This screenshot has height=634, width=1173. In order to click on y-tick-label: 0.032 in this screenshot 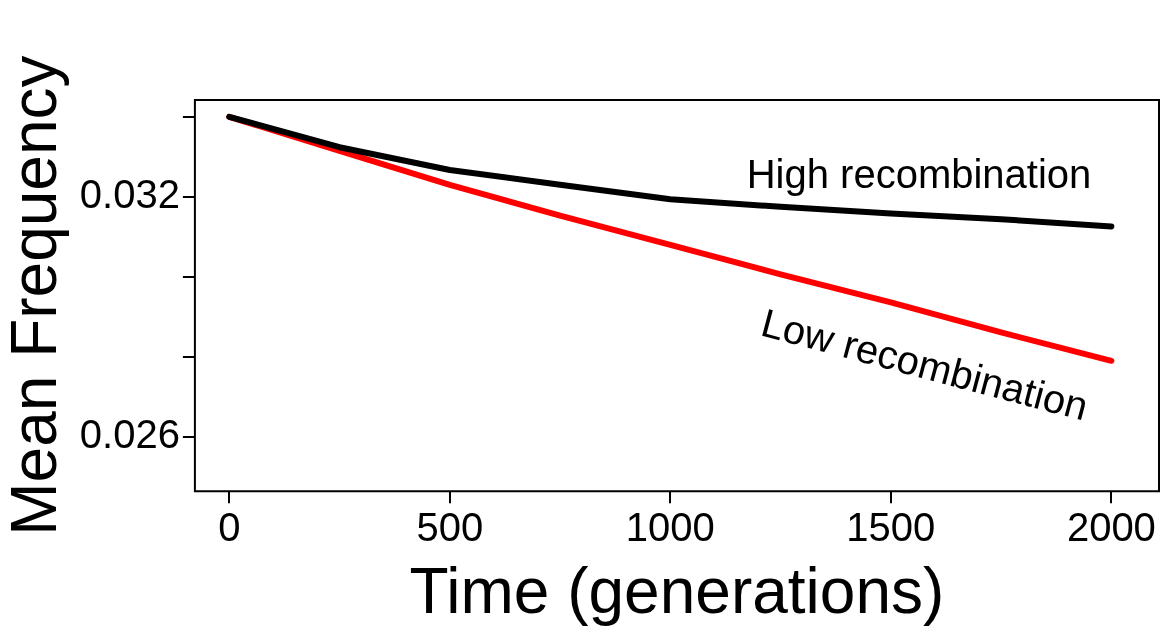, I will do `click(129, 193)`.